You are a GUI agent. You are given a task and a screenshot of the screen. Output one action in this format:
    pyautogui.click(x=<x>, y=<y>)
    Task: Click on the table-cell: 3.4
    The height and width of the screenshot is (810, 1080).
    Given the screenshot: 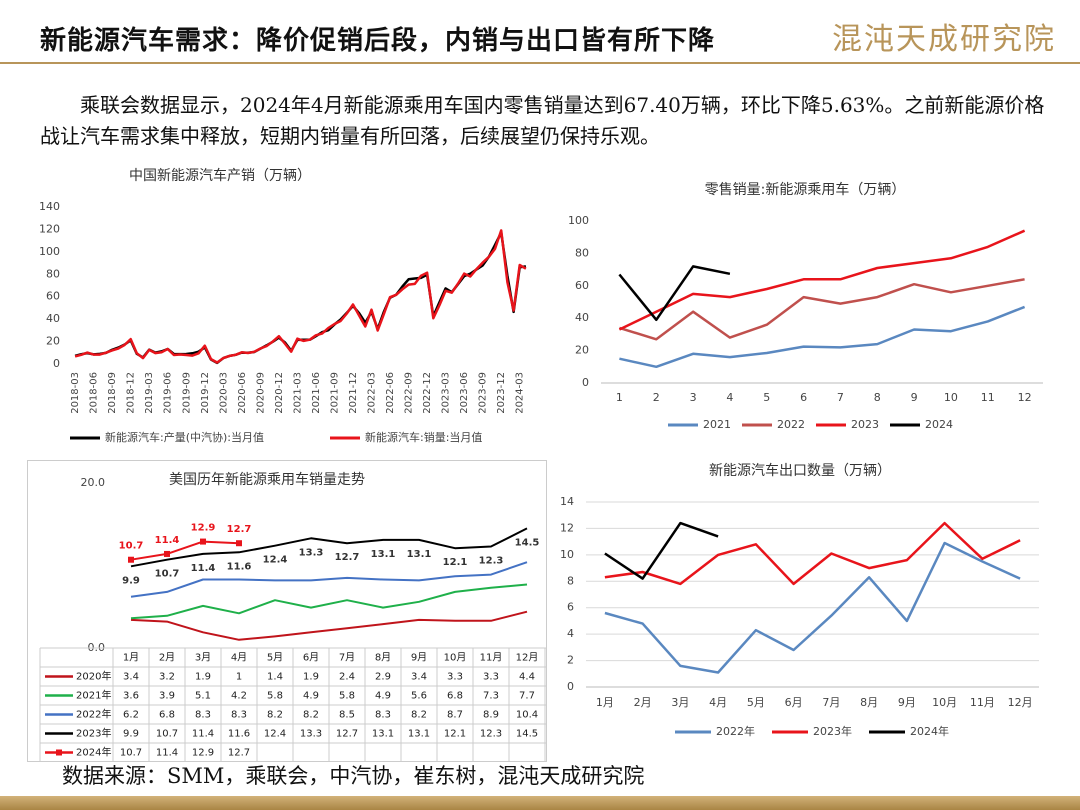 What is the action you would take?
    pyautogui.click(x=131, y=677)
    